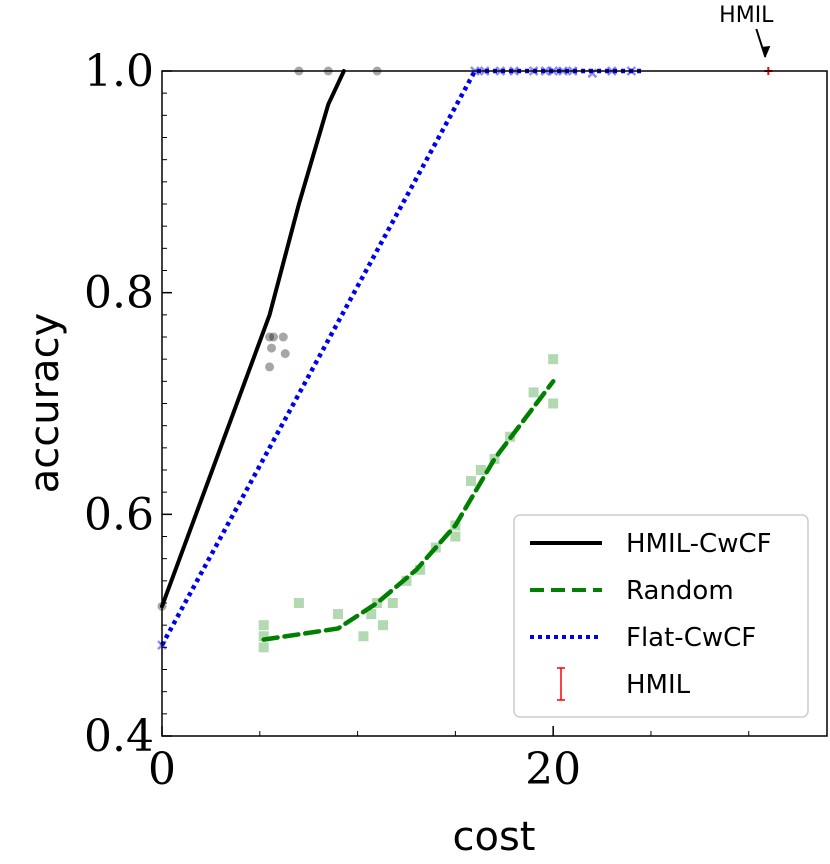 Image resolution: width=830 pixels, height=864 pixels. I want to click on legend: HMIL-CwCF Random Flat-CwCF HMIL, so click(661, 616).